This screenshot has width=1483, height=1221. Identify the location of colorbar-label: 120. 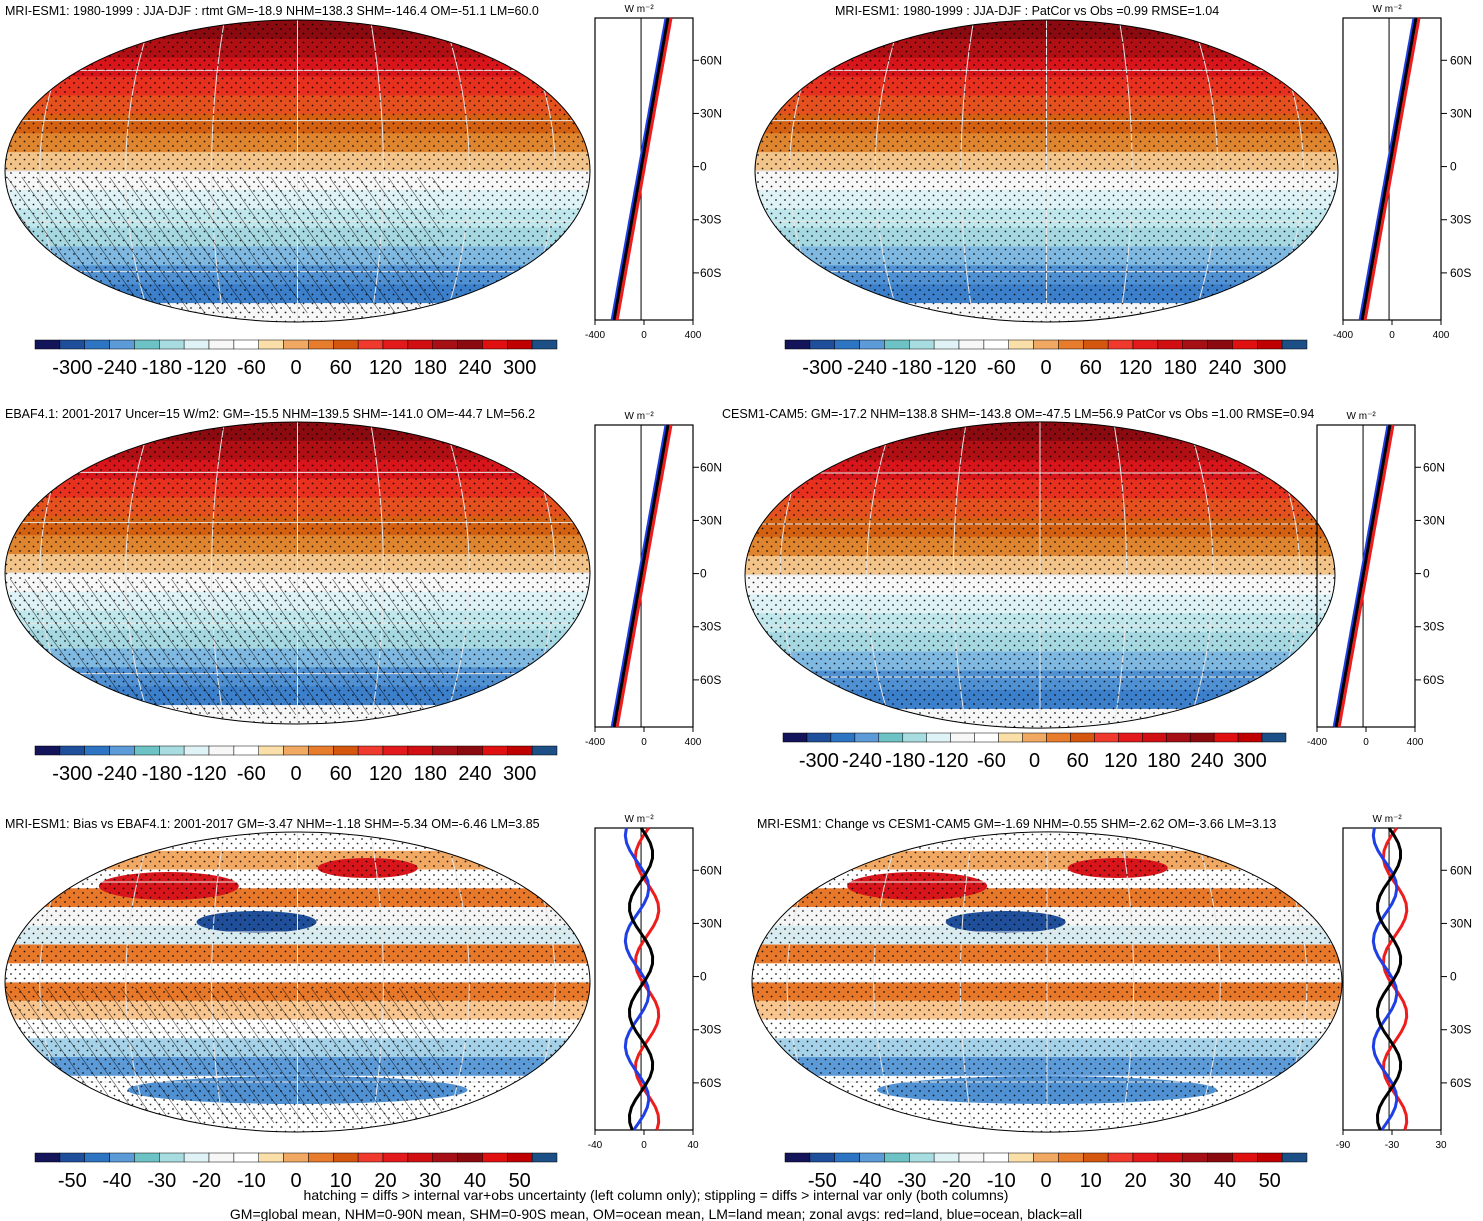
(385, 774).